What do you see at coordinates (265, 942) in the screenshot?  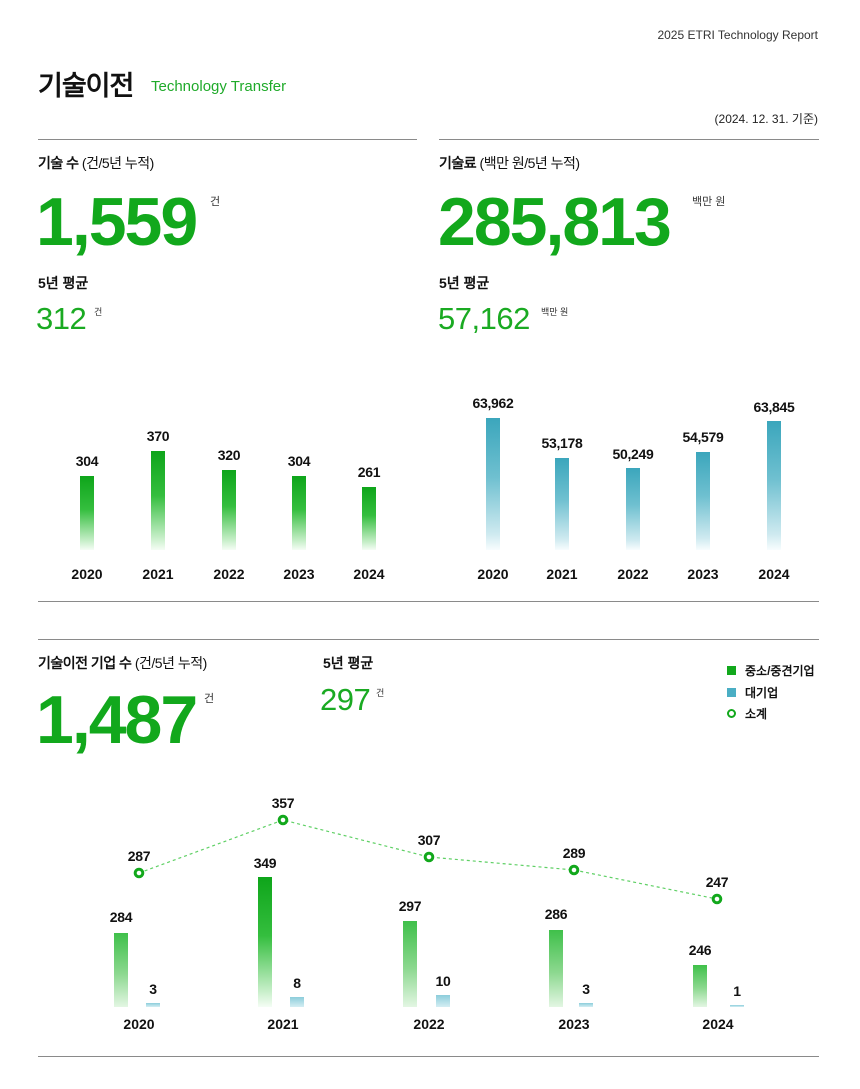 I see `sme-bar-2021` at bounding box center [265, 942].